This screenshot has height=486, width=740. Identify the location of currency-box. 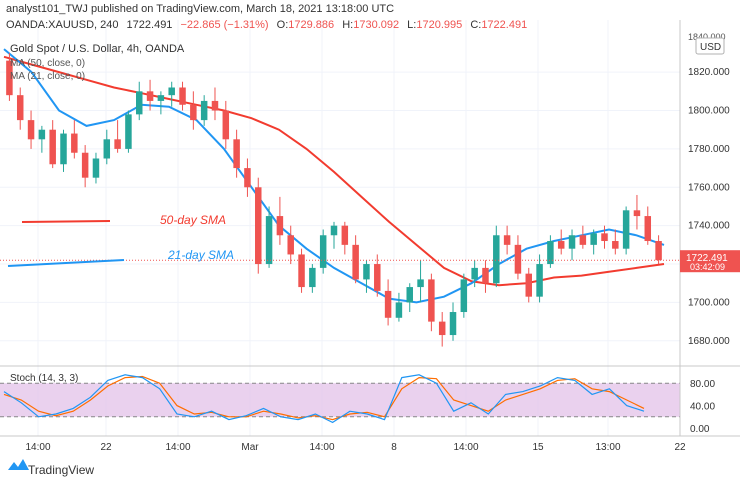
(710, 46).